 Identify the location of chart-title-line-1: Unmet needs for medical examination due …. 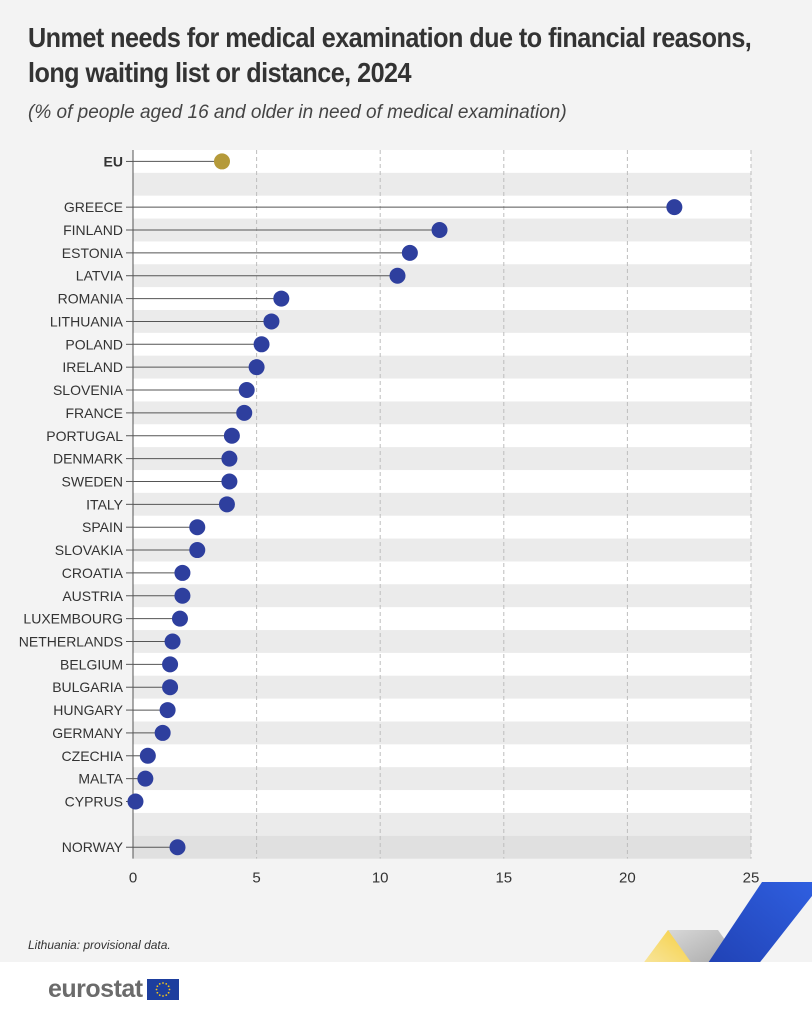
(390, 37).